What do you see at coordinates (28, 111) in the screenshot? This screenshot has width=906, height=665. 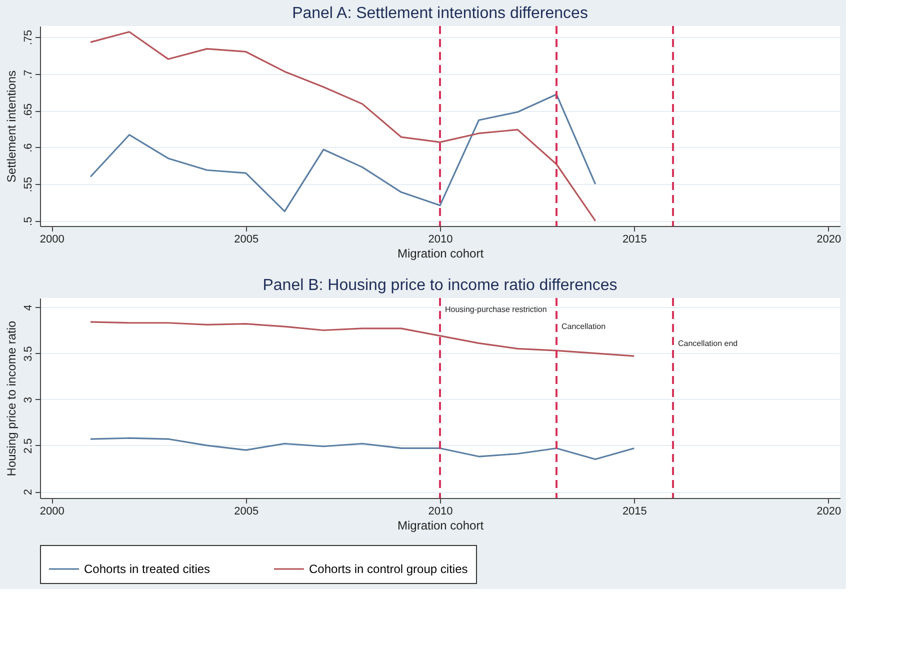 I see `y-tick-label: .65` at bounding box center [28, 111].